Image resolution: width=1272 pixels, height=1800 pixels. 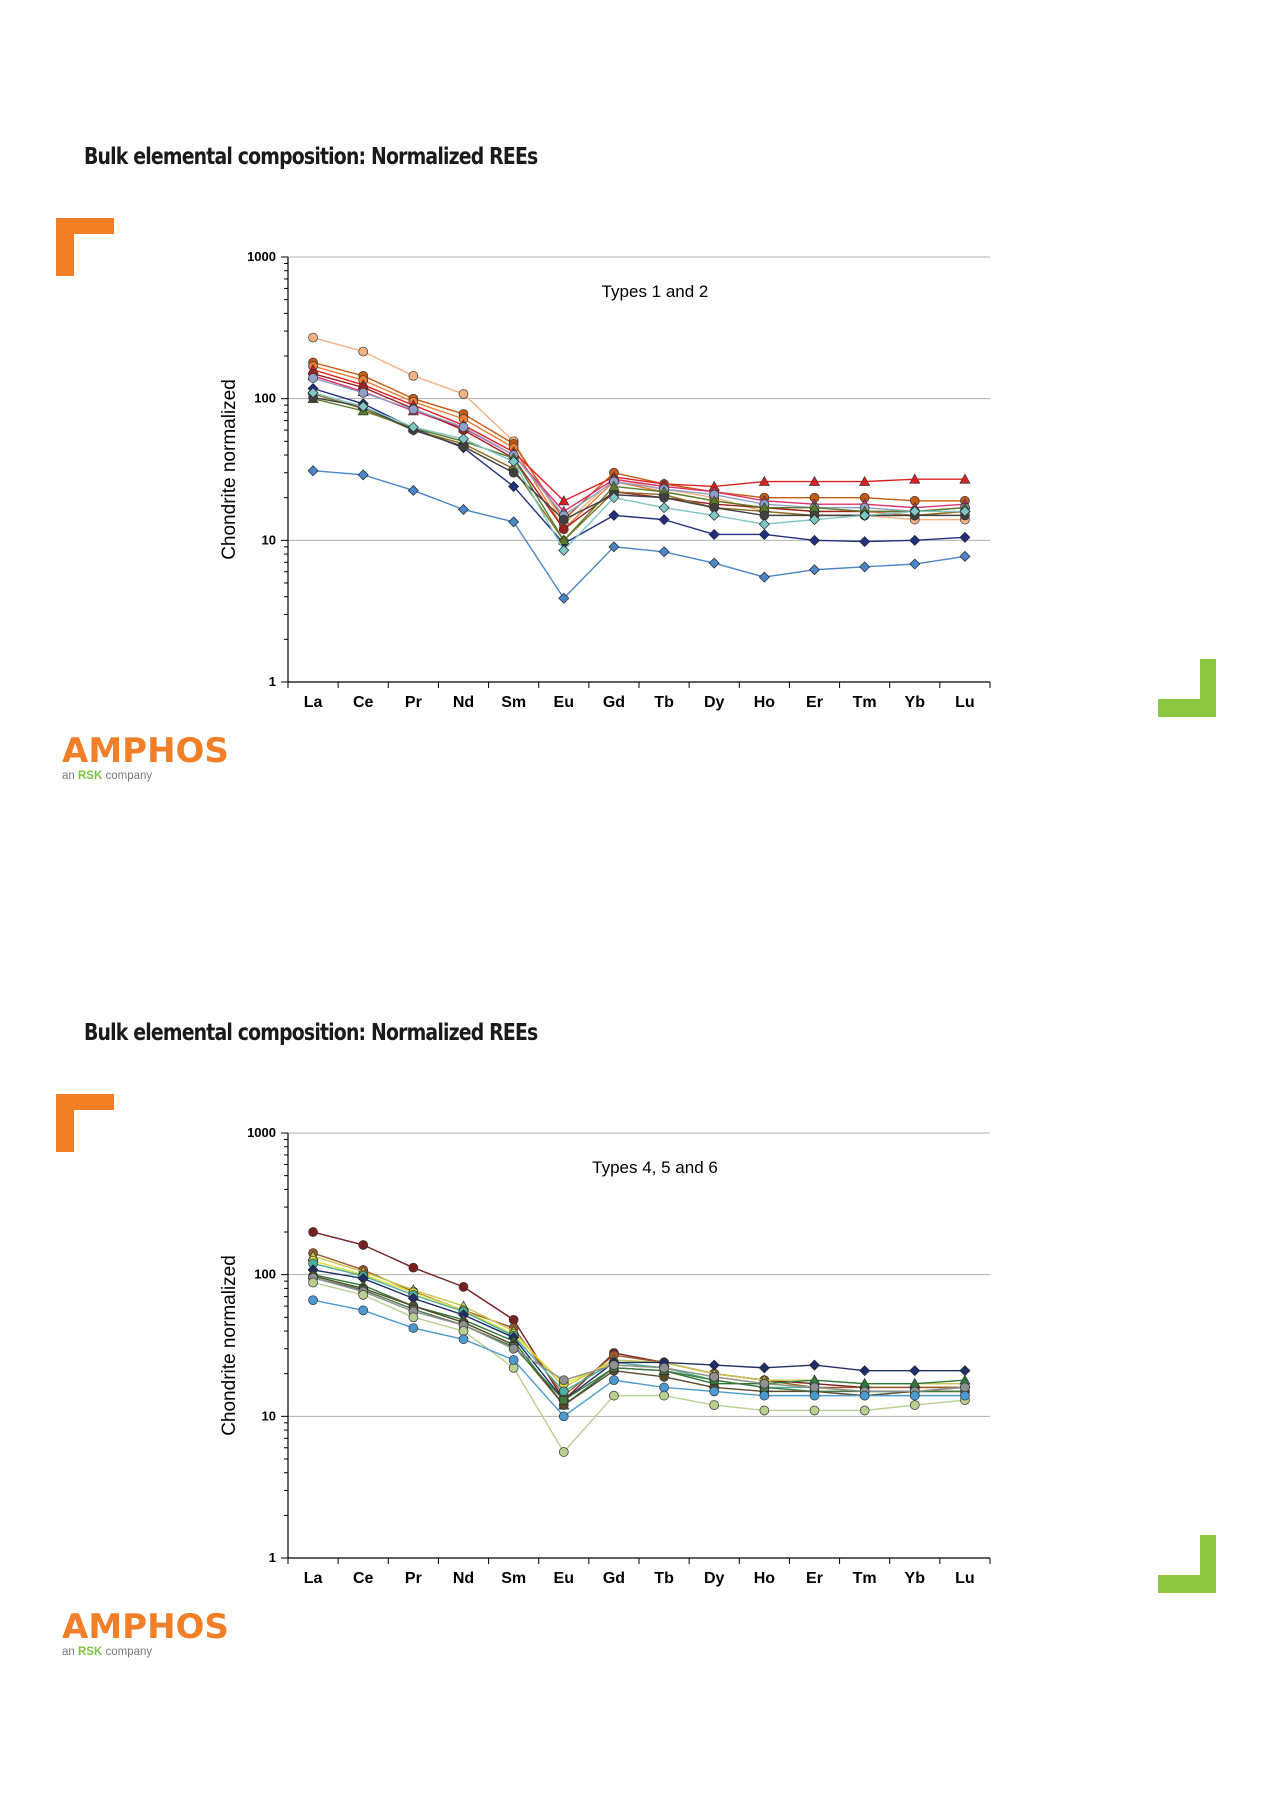 What do you see at coordinates (107, 1652) in the screenshot?
I see `logo-tagline: an RSK company` at bounding box center [107, 1652].